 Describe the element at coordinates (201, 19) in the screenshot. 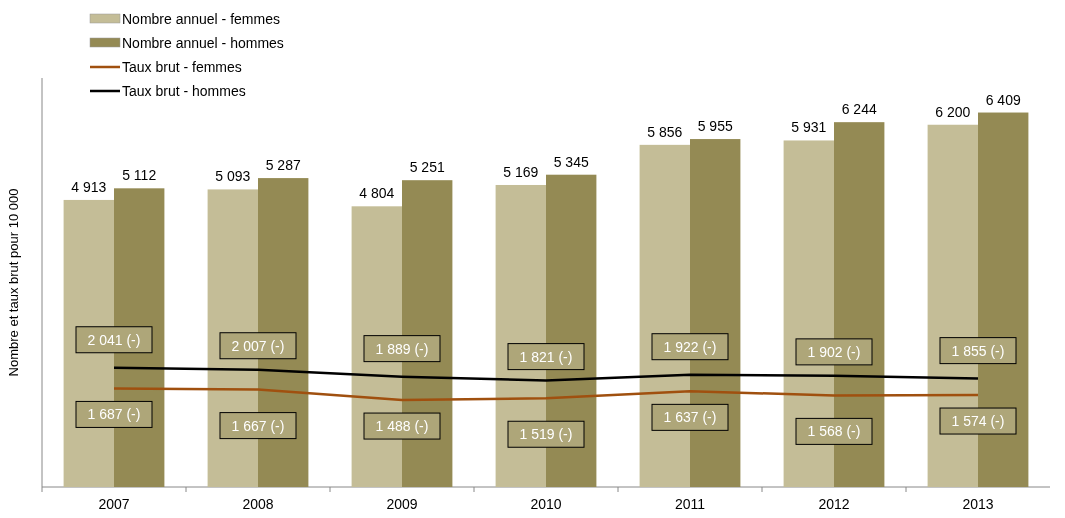

I see `legend-label: Nombre annuel - femmes` at that location.